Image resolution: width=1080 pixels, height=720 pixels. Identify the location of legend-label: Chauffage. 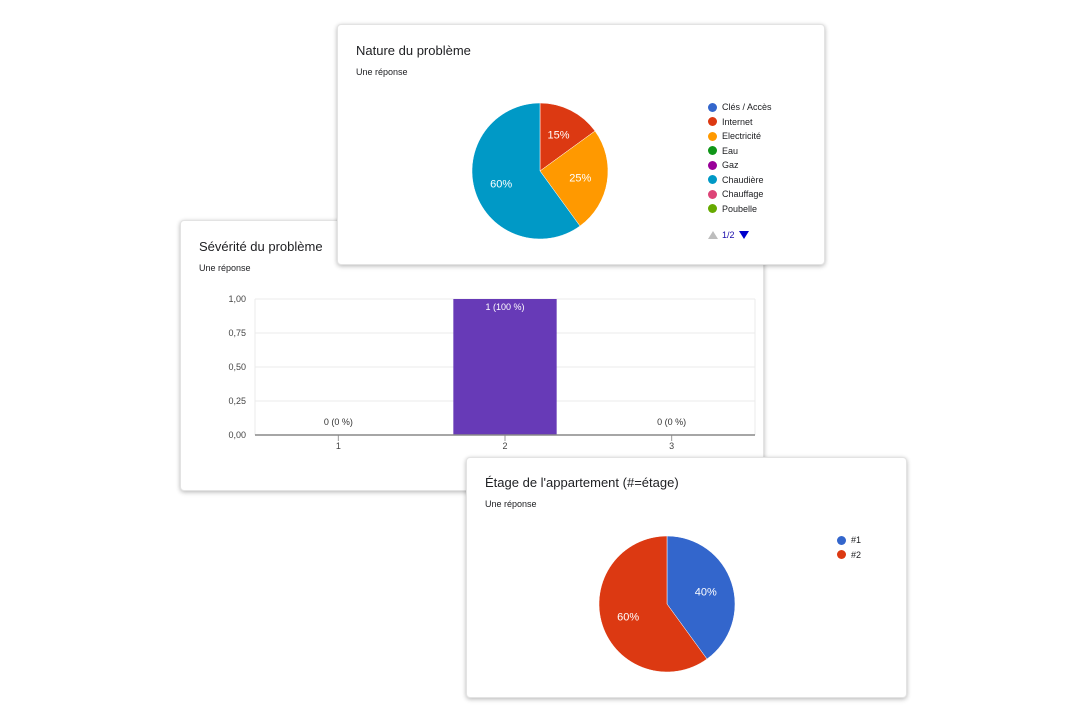
(743, 194).